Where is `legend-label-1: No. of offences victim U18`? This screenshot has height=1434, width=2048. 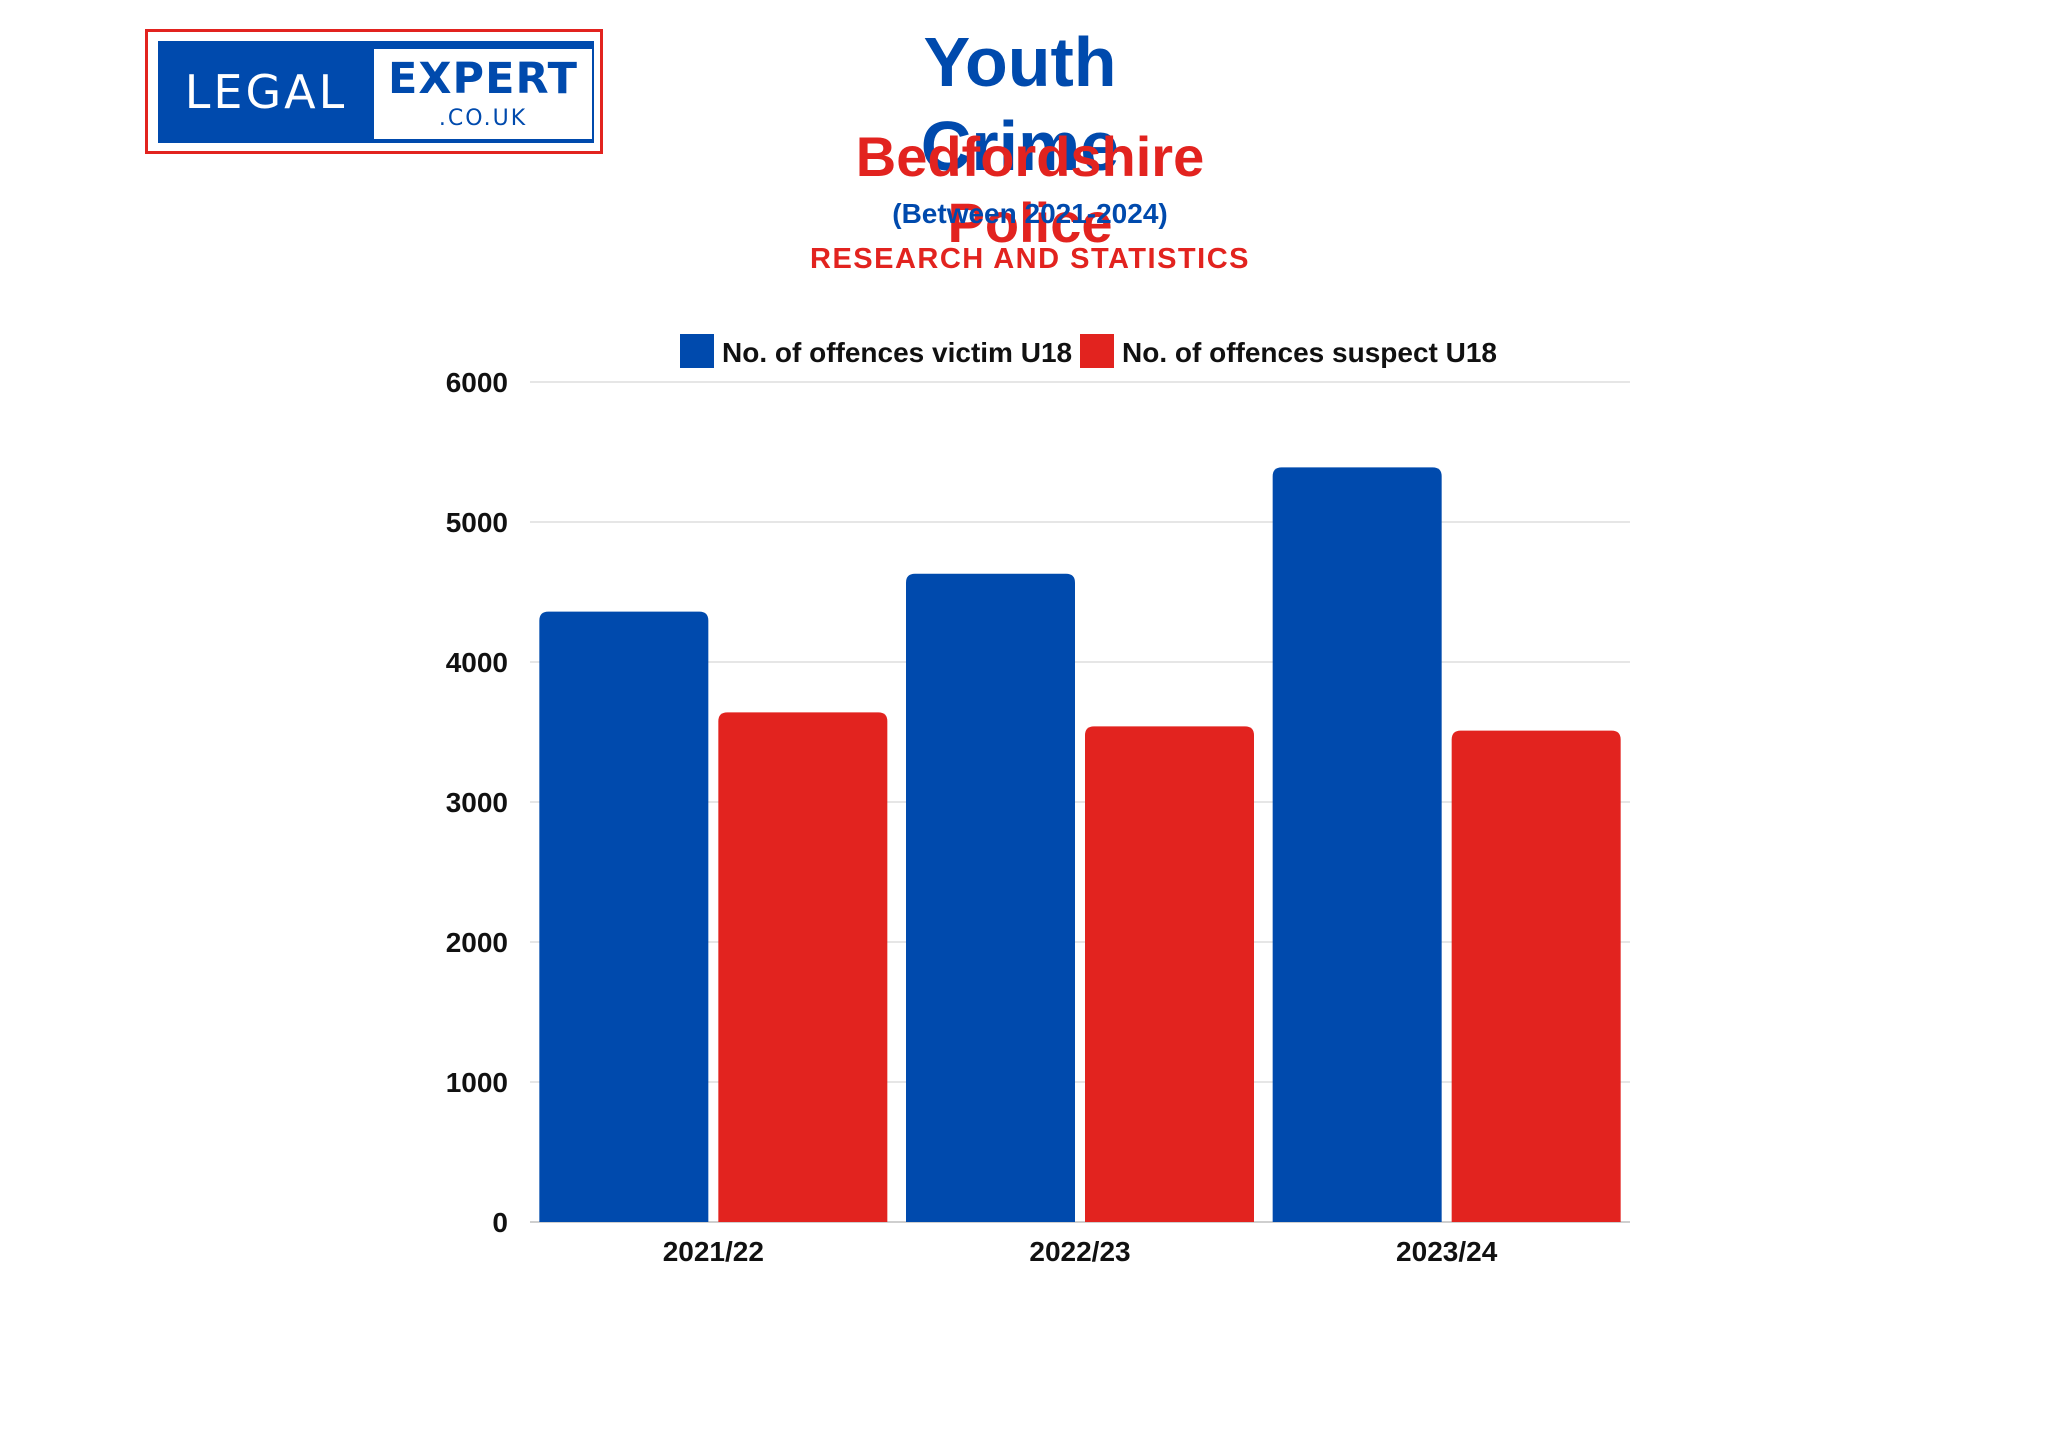 legend-label-1: No. of offences victim U18 is located at coordinates (897, 352).